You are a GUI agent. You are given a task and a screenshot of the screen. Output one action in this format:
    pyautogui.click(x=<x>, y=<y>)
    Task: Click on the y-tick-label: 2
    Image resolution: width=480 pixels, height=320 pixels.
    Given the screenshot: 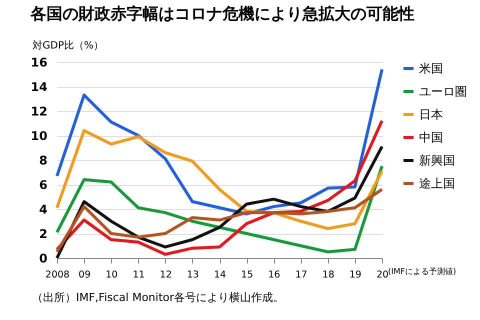 What is the action you would take?
    pyautogui.click(x=43, y=234)
    